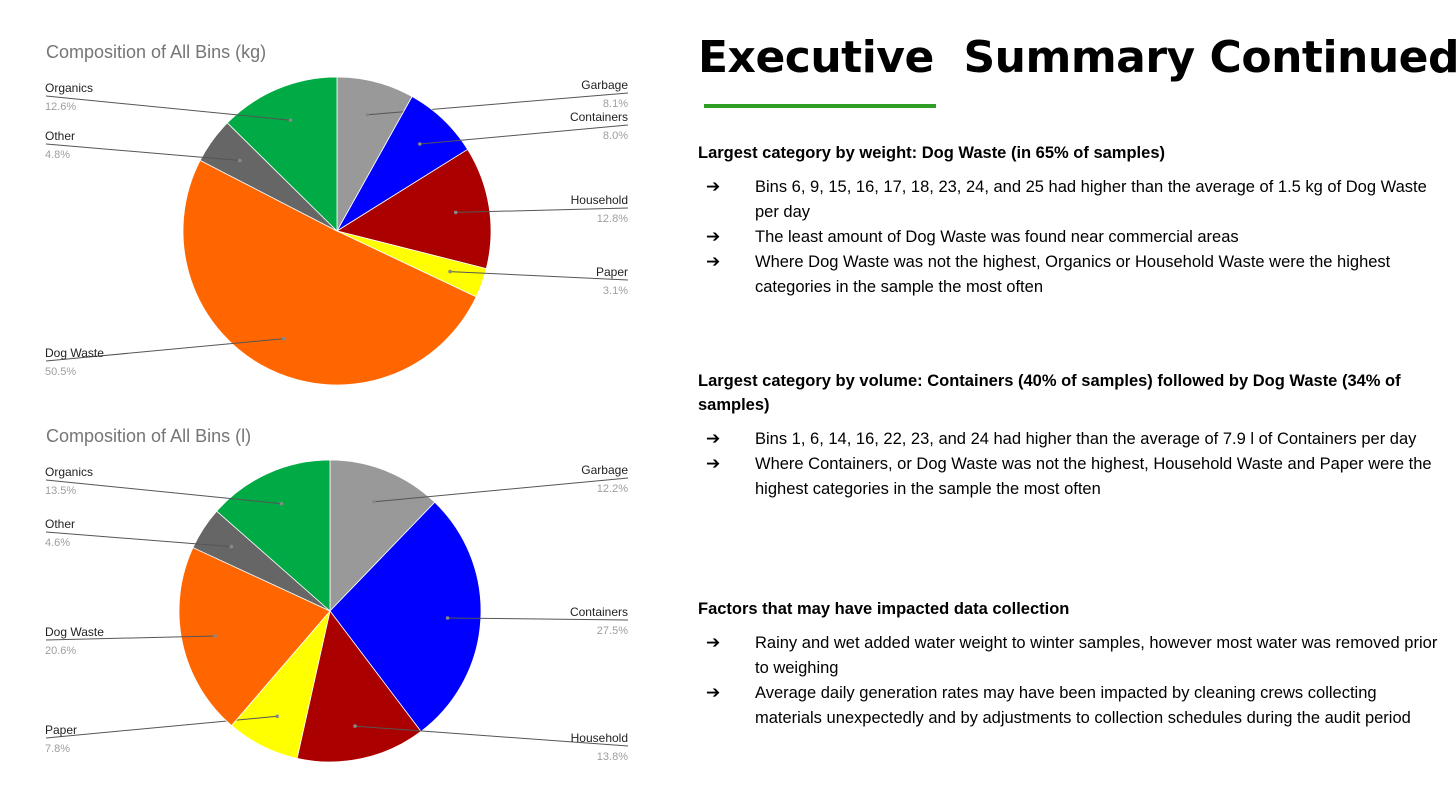 This screenshot has height=798, width=1456. What do you see at coordinates (60, 651) in the screenshot?
I see `slice-percent-label: 20.6%` at bounding box center [60, 651].